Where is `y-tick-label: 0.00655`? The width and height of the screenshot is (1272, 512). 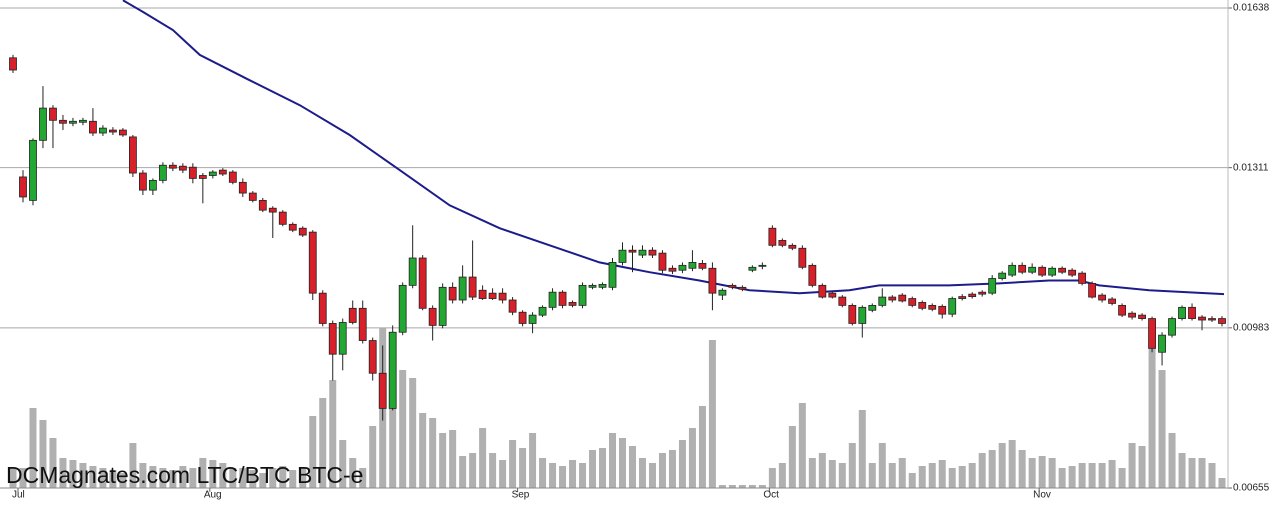 y-tick-label: 0.00655 is located at coordinates (1251, 488).